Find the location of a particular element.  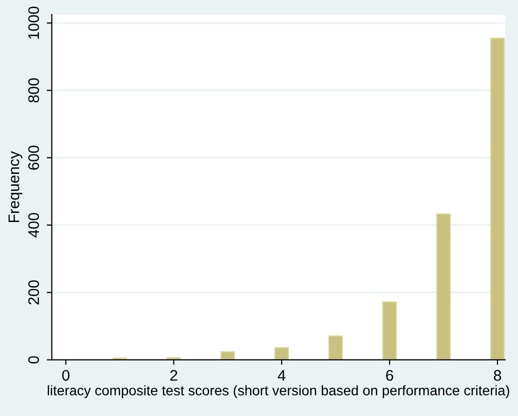

y-tick-label: 600 is located at coordinates (34, 158).